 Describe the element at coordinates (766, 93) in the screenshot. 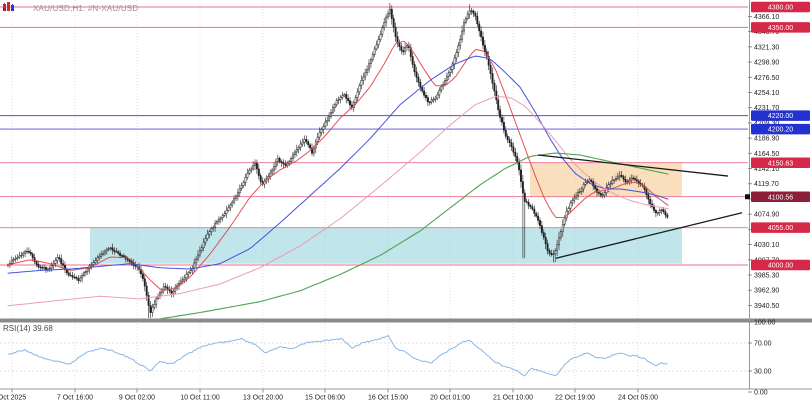

I see `svg-text: 4254.10` at that location.